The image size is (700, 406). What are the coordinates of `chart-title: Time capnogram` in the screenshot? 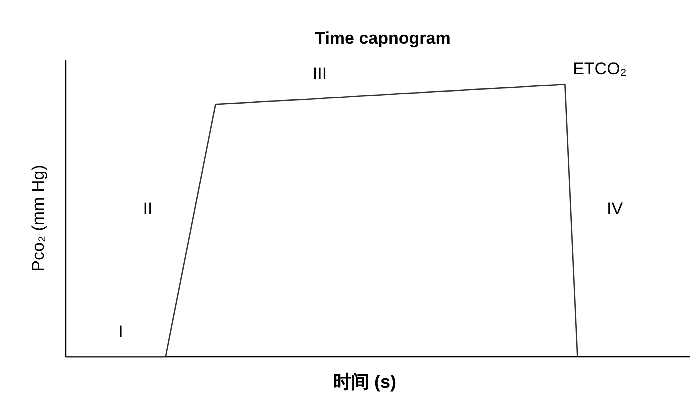 It's located at (383, 38).